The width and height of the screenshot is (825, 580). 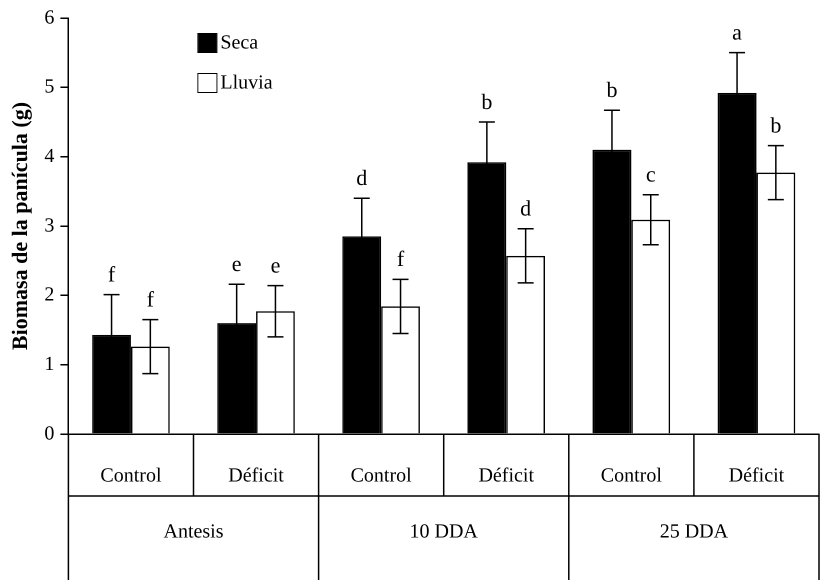 What do you see at coordinates (49, 17) in the screenshot?
I see `y-tick-label: 6` at bounding box center [49, 17].